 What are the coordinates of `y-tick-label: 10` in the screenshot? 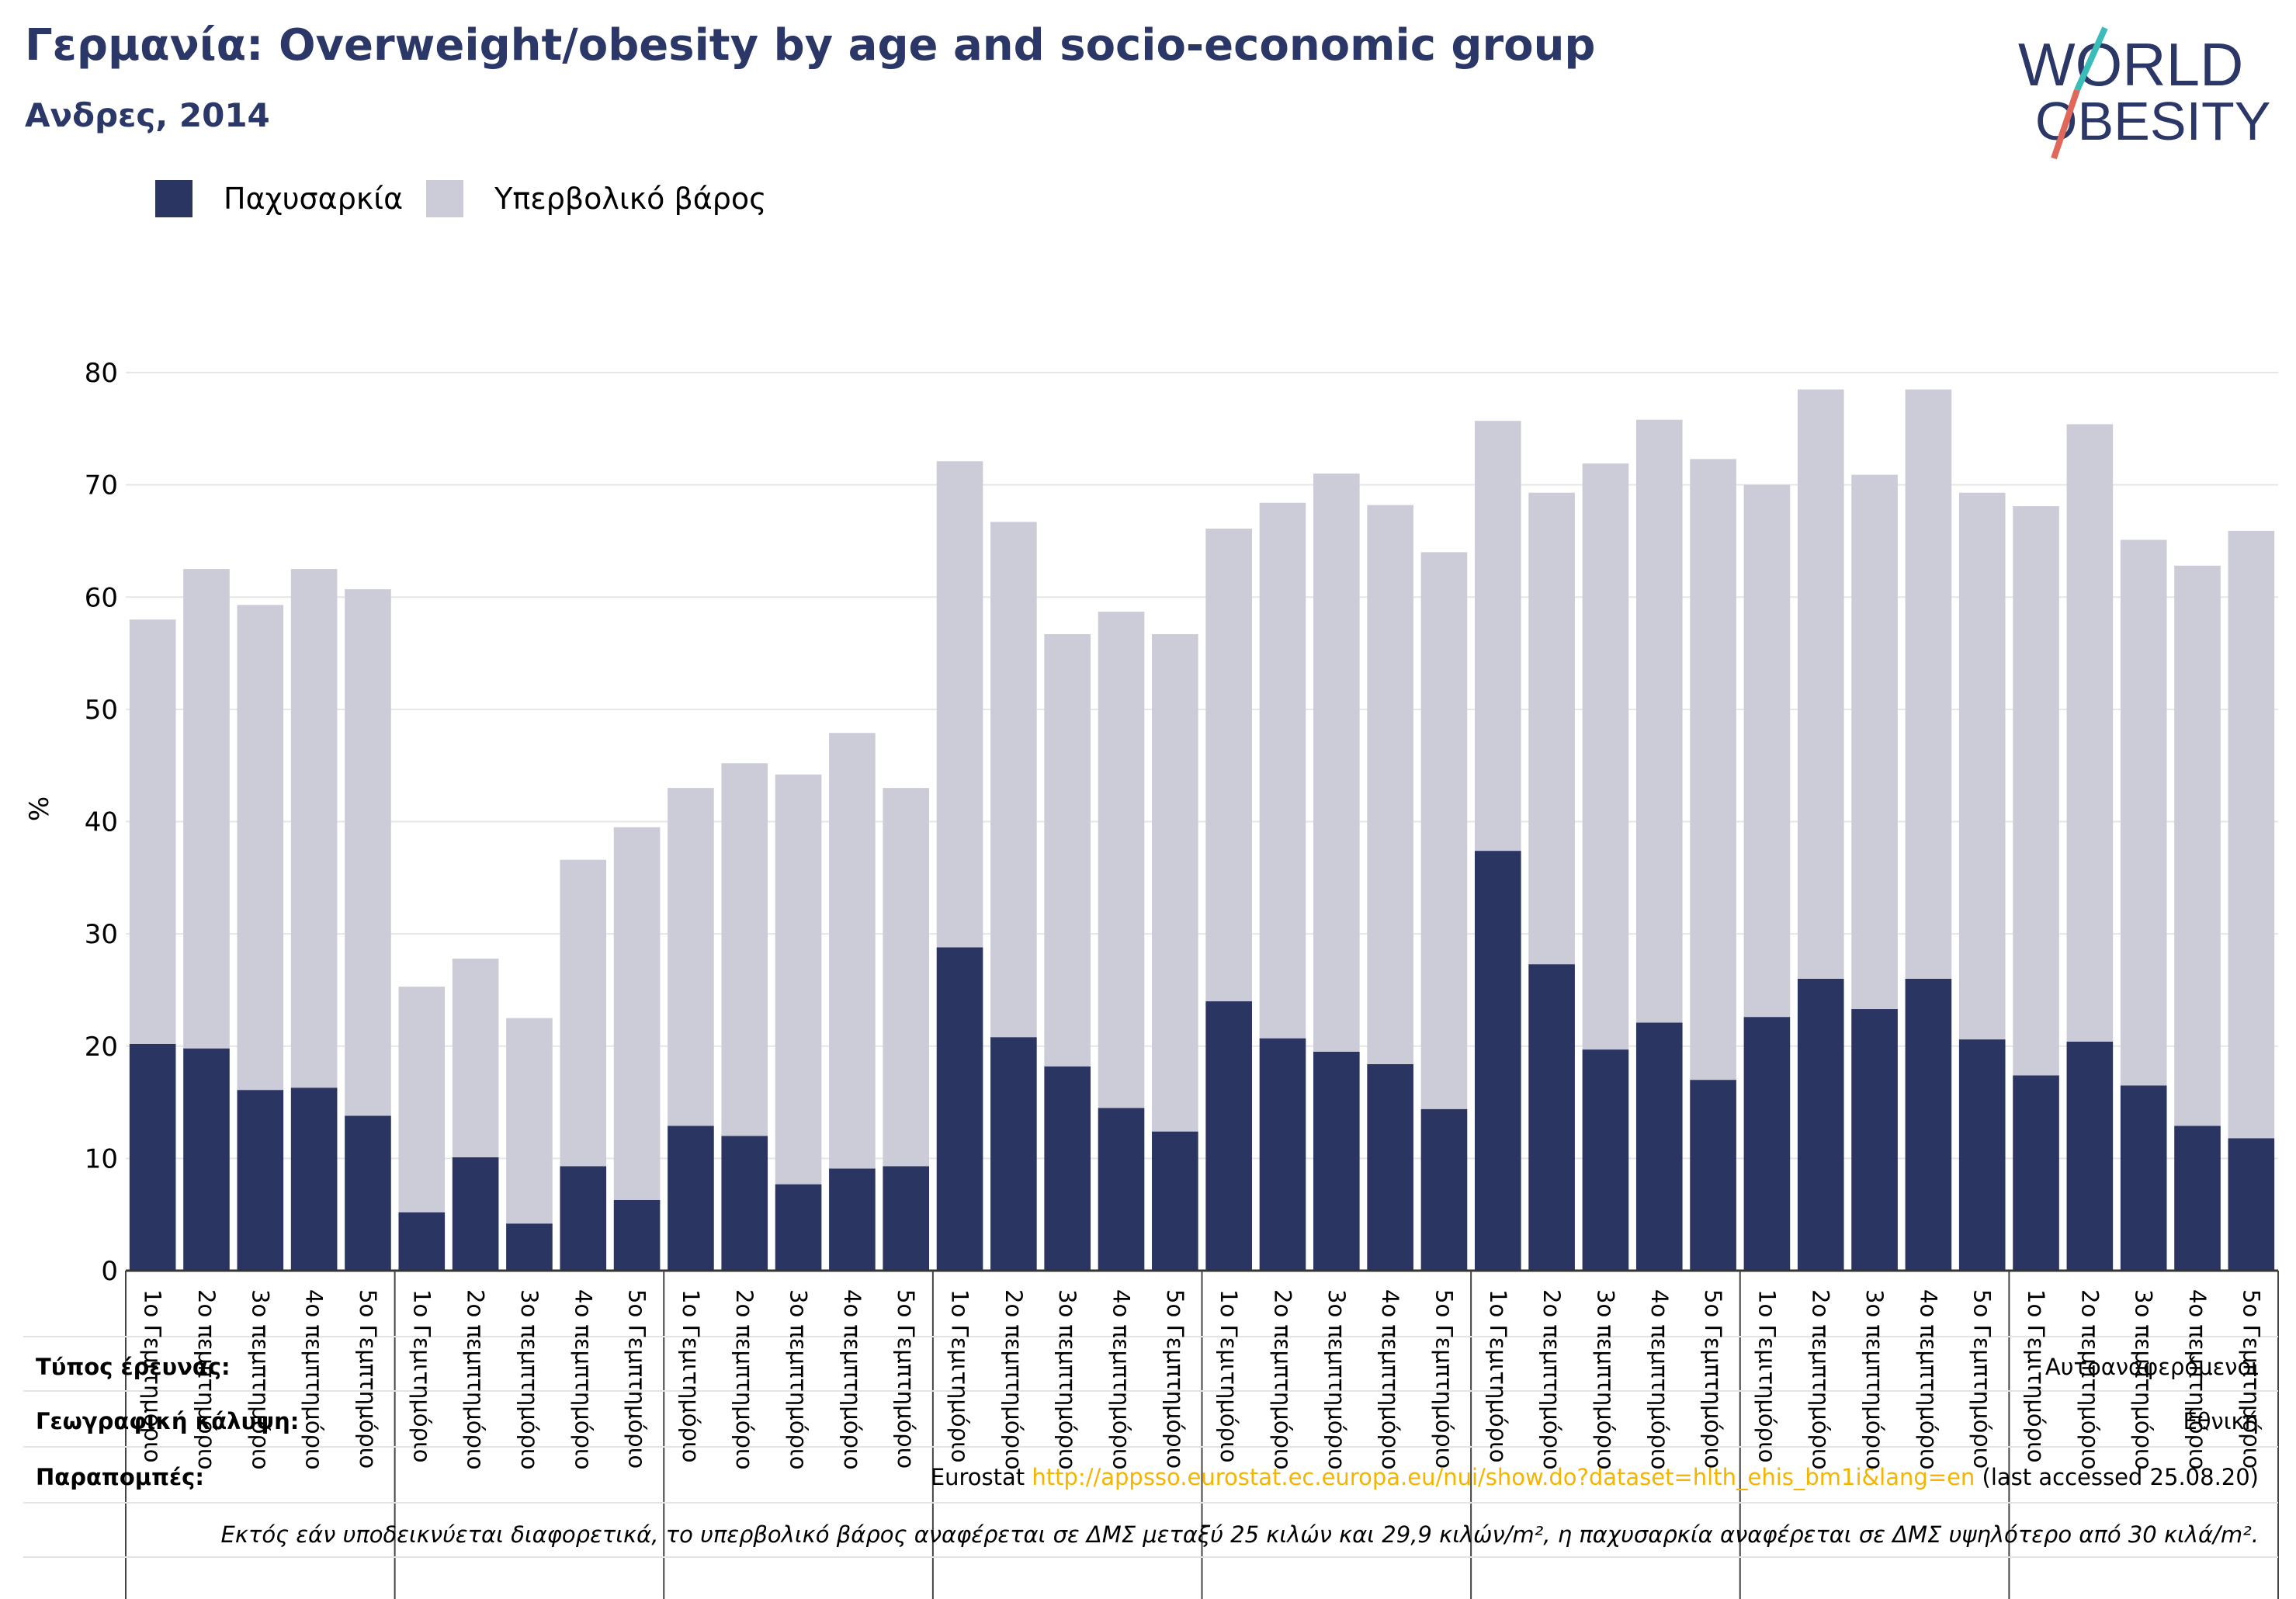 It's located at (101, 1158).